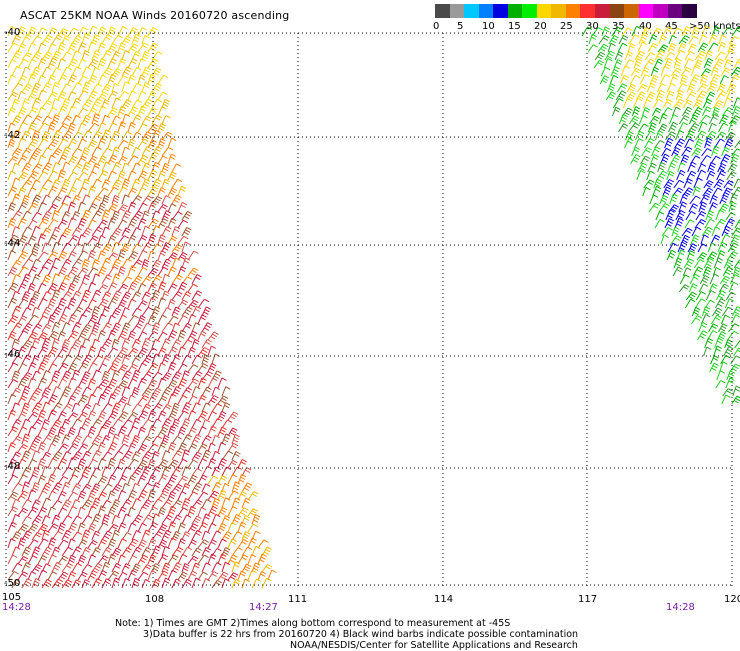 The height and width of the screenshot is (651, 740). Describe the element at coordinates (558, 11) in the screenshot. I see `legend-swatch` at that location.